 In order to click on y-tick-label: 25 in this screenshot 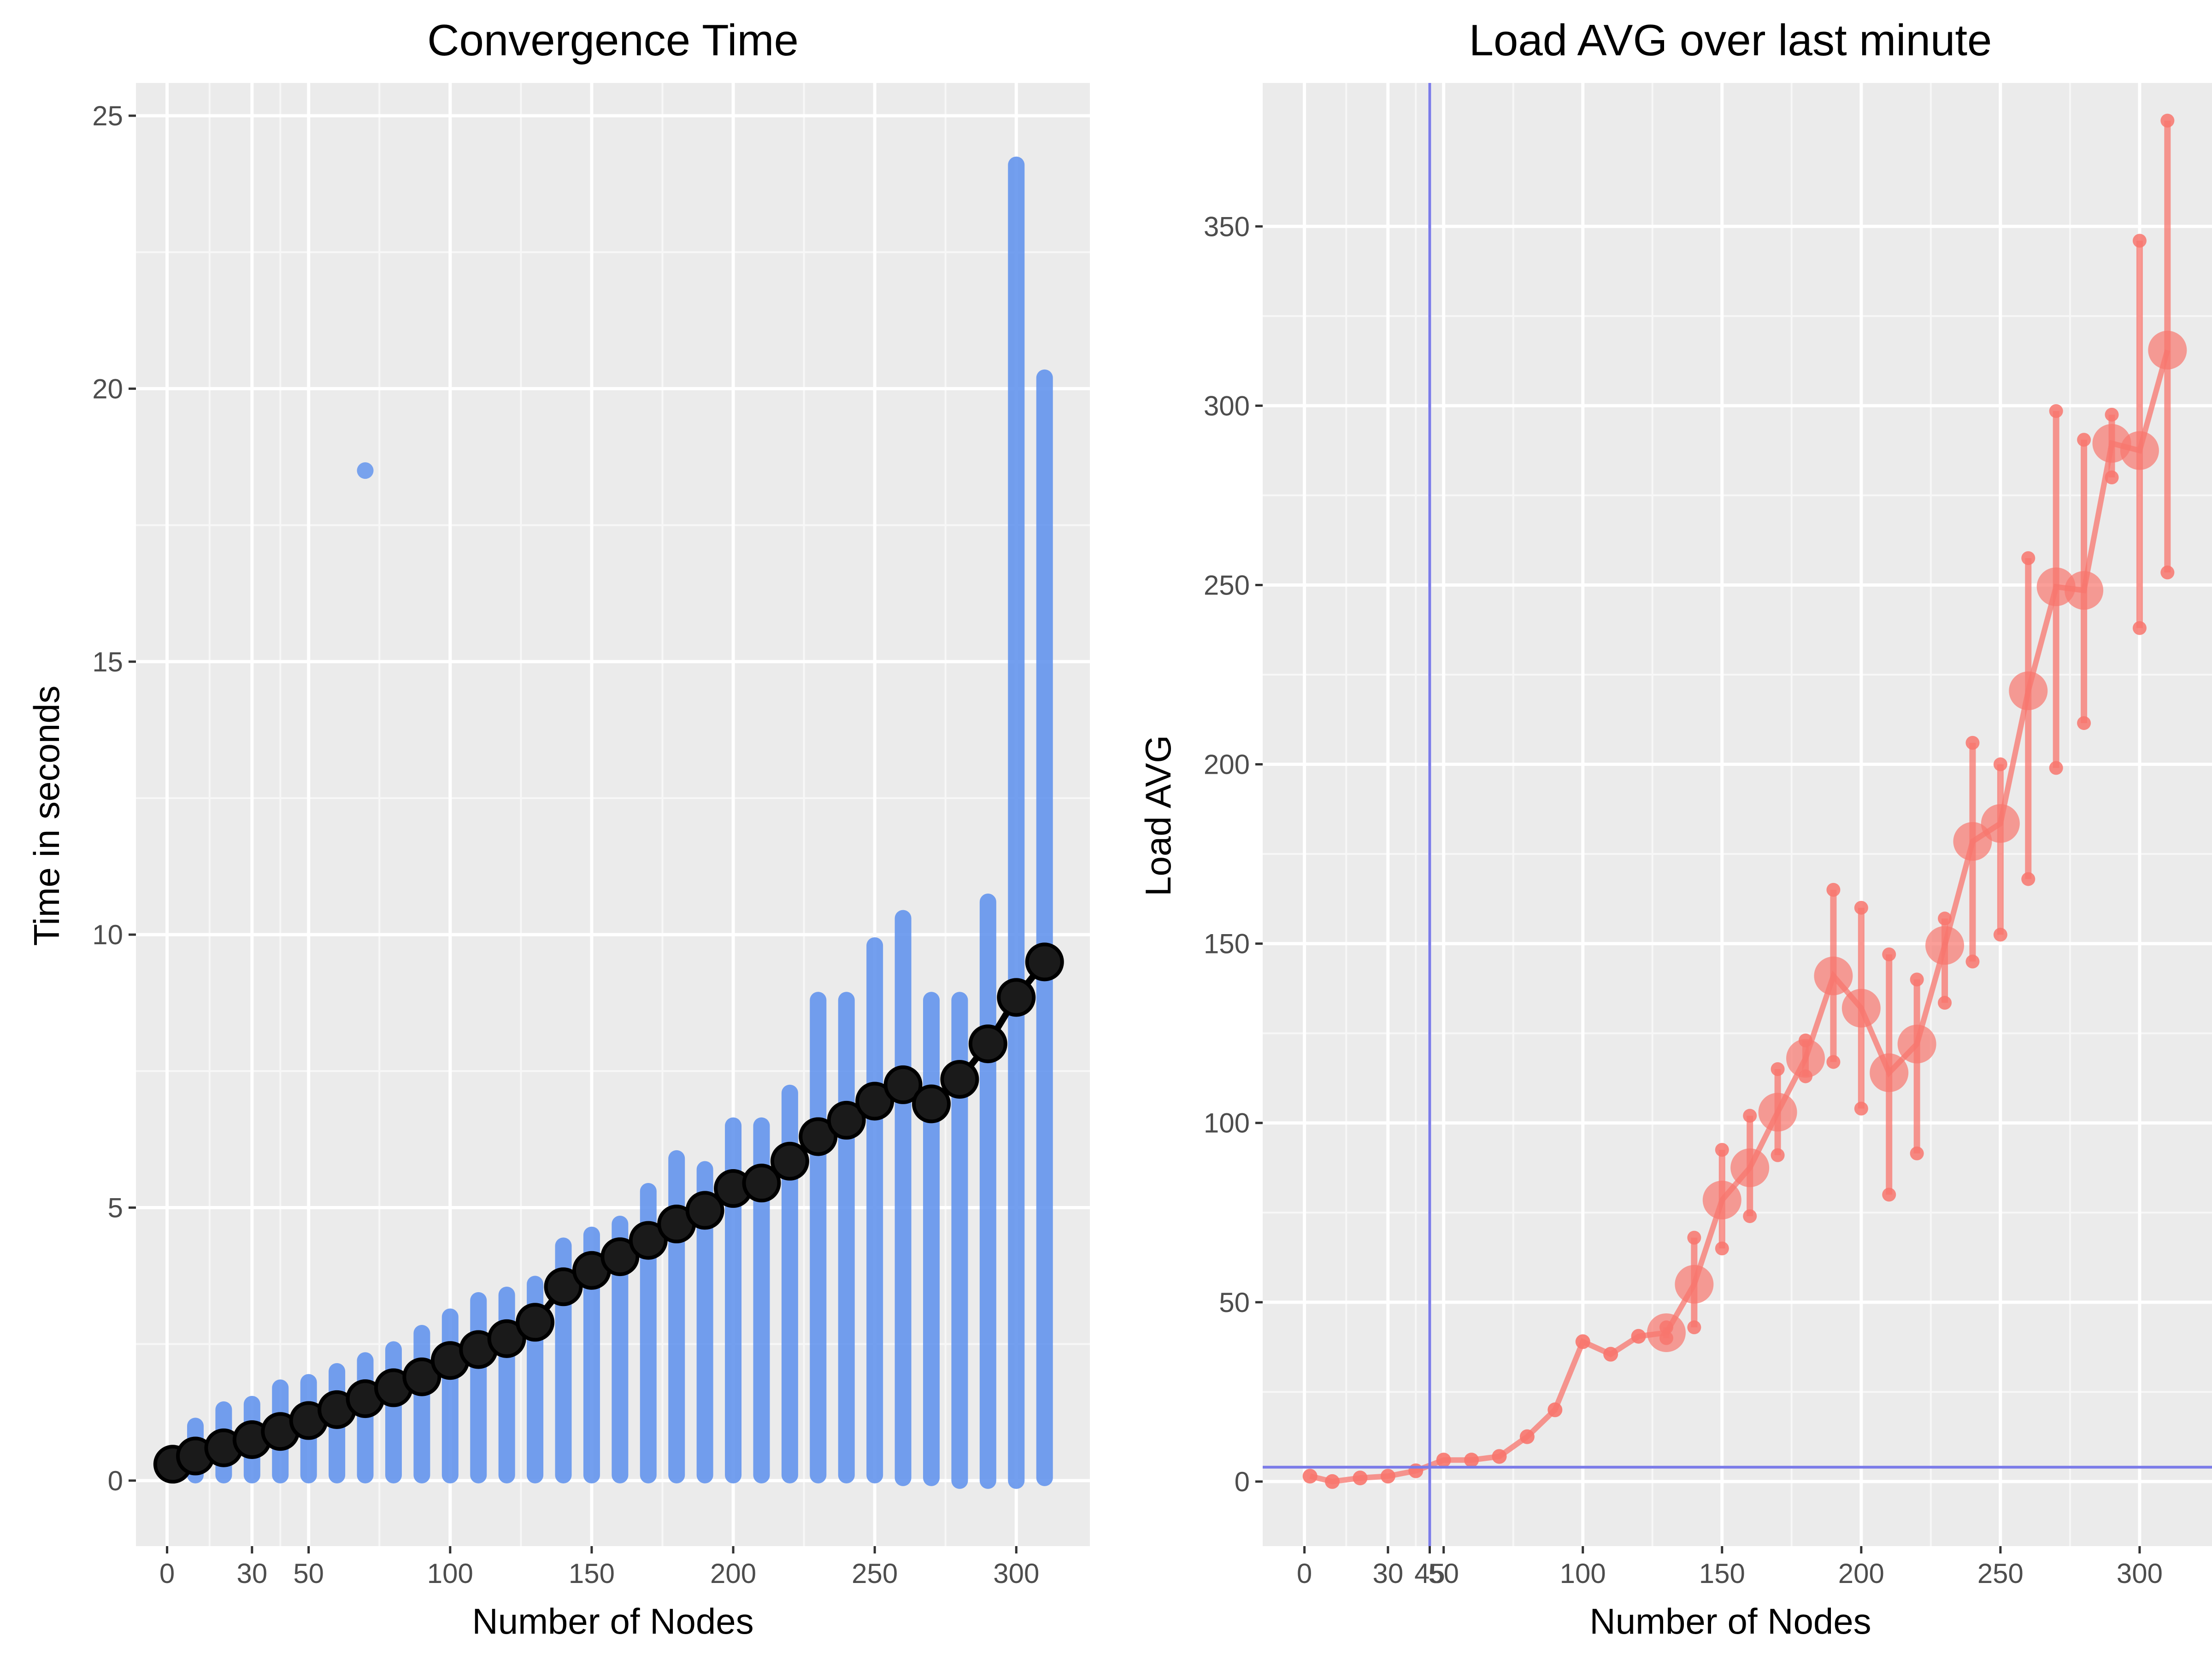, I will do `click(107, 115)`.